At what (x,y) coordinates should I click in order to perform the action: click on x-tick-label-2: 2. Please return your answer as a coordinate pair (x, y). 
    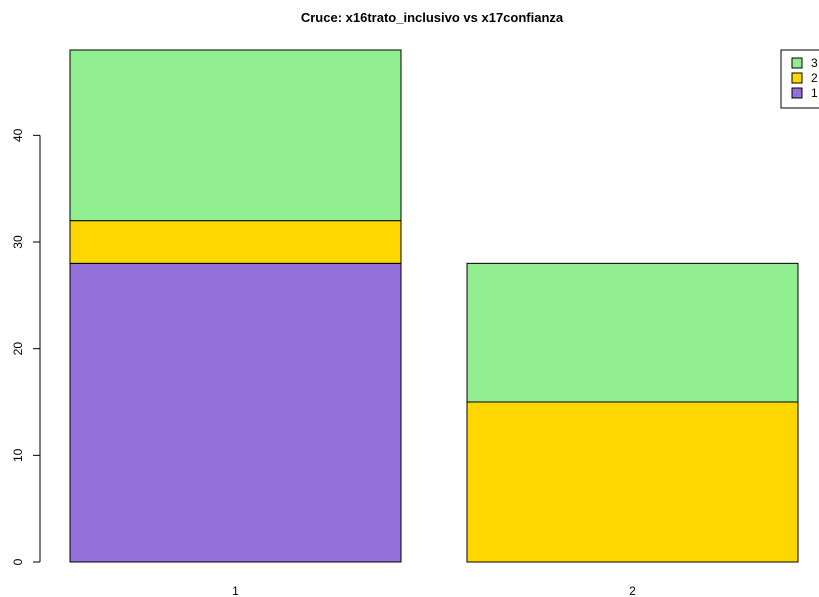
    Looking at the image, I should click on (632, 590).